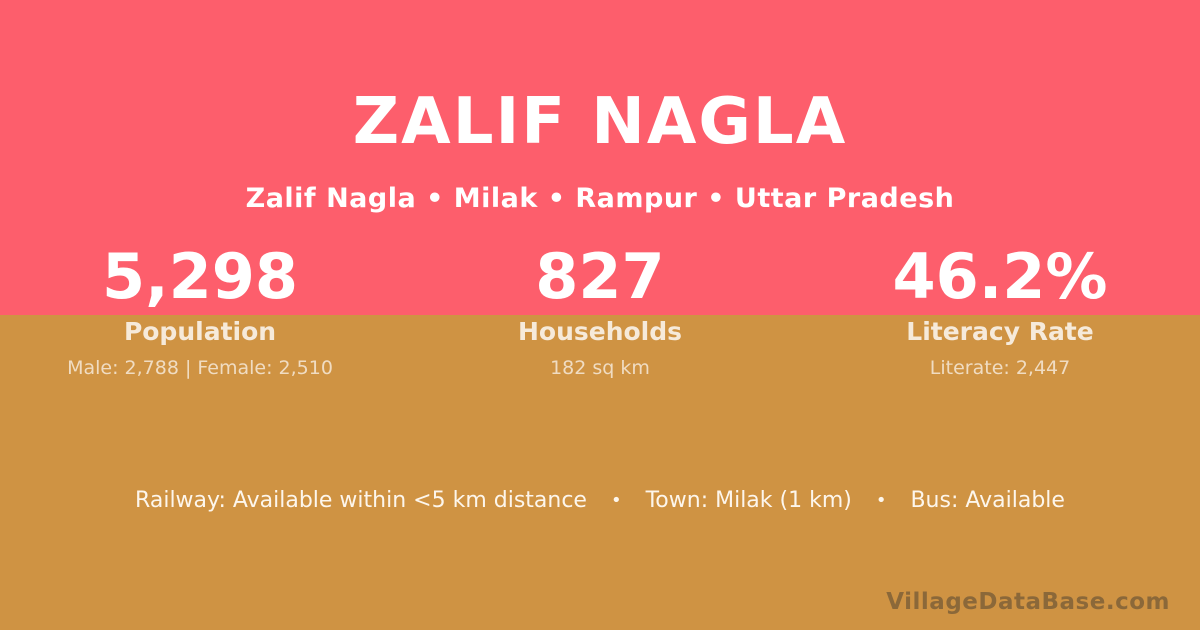 Image resolution: width=1200 pixels, height=630 pixels. Describe the element at coordinates (1000, 331) in the screenshot. I see `literacy-label: Literacy Rate` at that location.